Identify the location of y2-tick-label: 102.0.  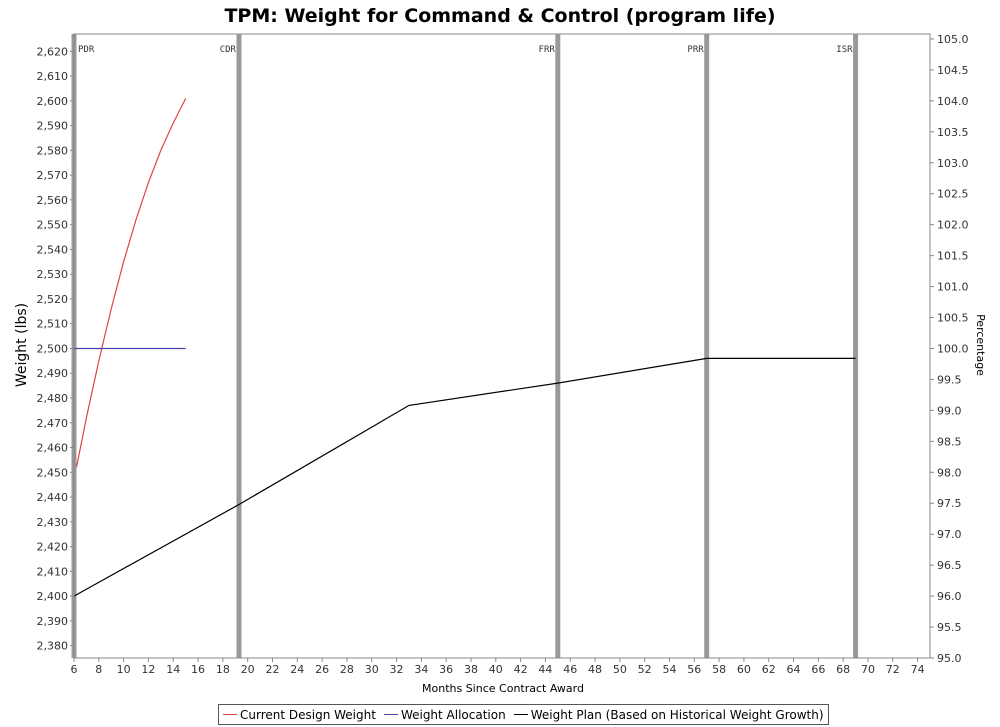
(953, 225).